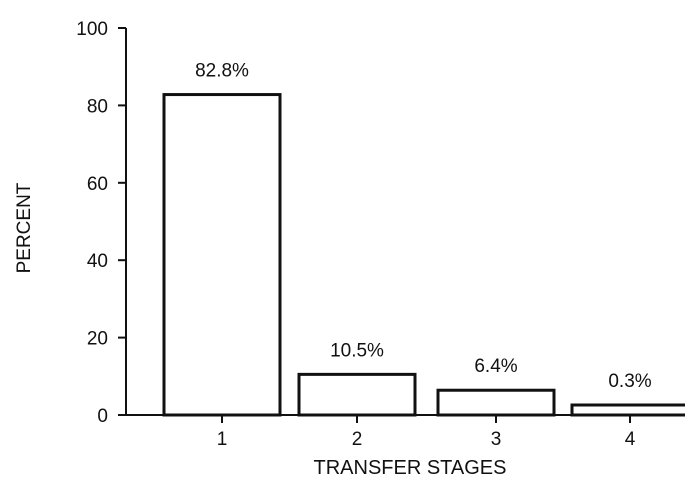 Image resolution: width=685 pixels, height=486 pixels. I want to click on x-tick-label: 2, so click(357, 439).